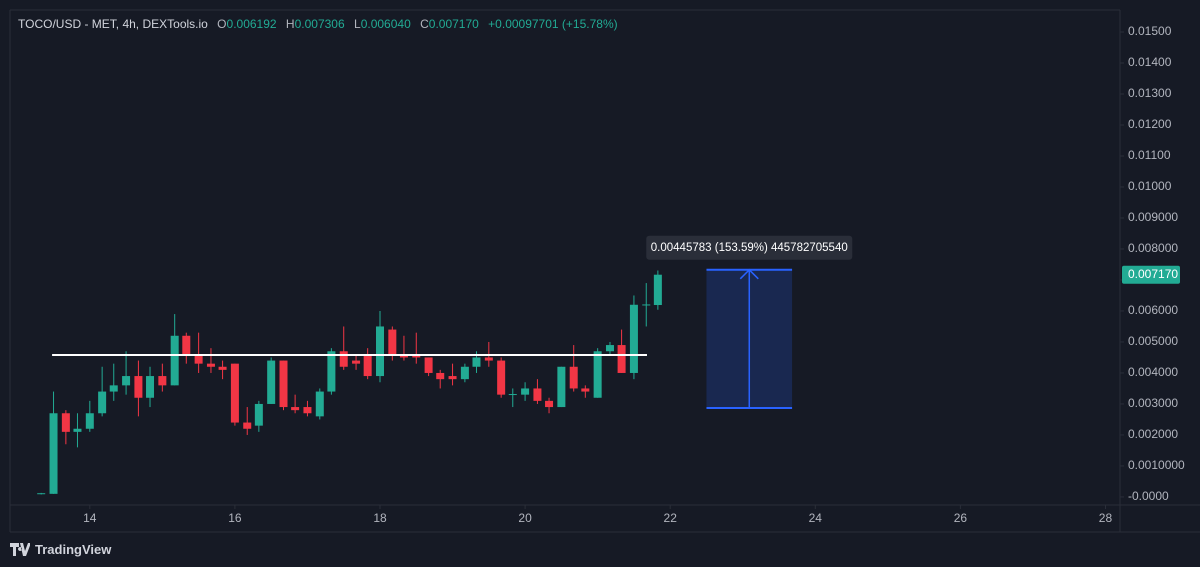 Image resolution: width=1200 pixels, height=567 pixels. I want to click on x-tick-label: 26, so click(961, 518).